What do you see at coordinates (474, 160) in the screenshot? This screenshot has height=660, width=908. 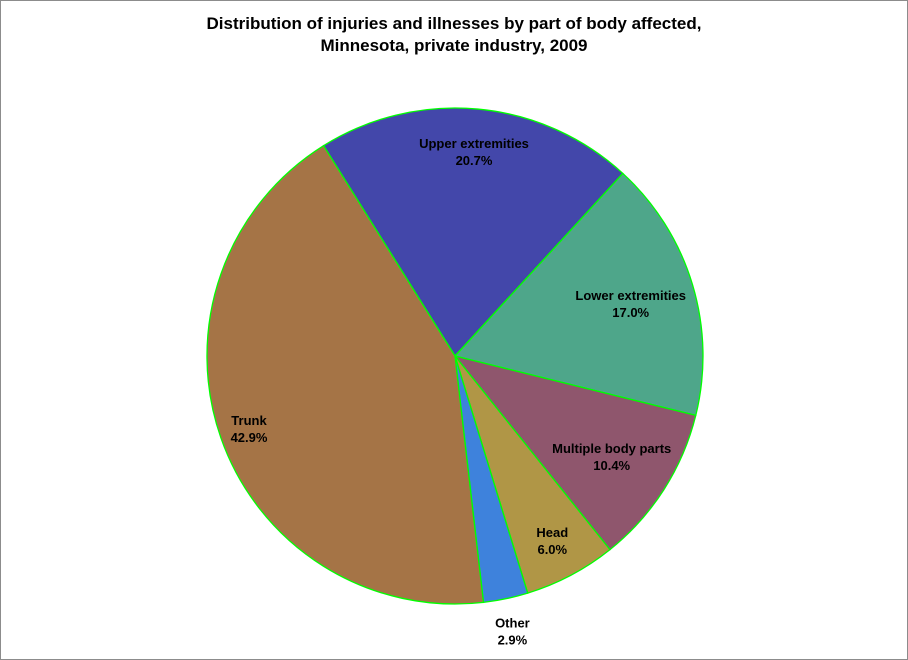 I see `slice-value-upper-extremities: 20.7%` at bounding box center [474, 160].